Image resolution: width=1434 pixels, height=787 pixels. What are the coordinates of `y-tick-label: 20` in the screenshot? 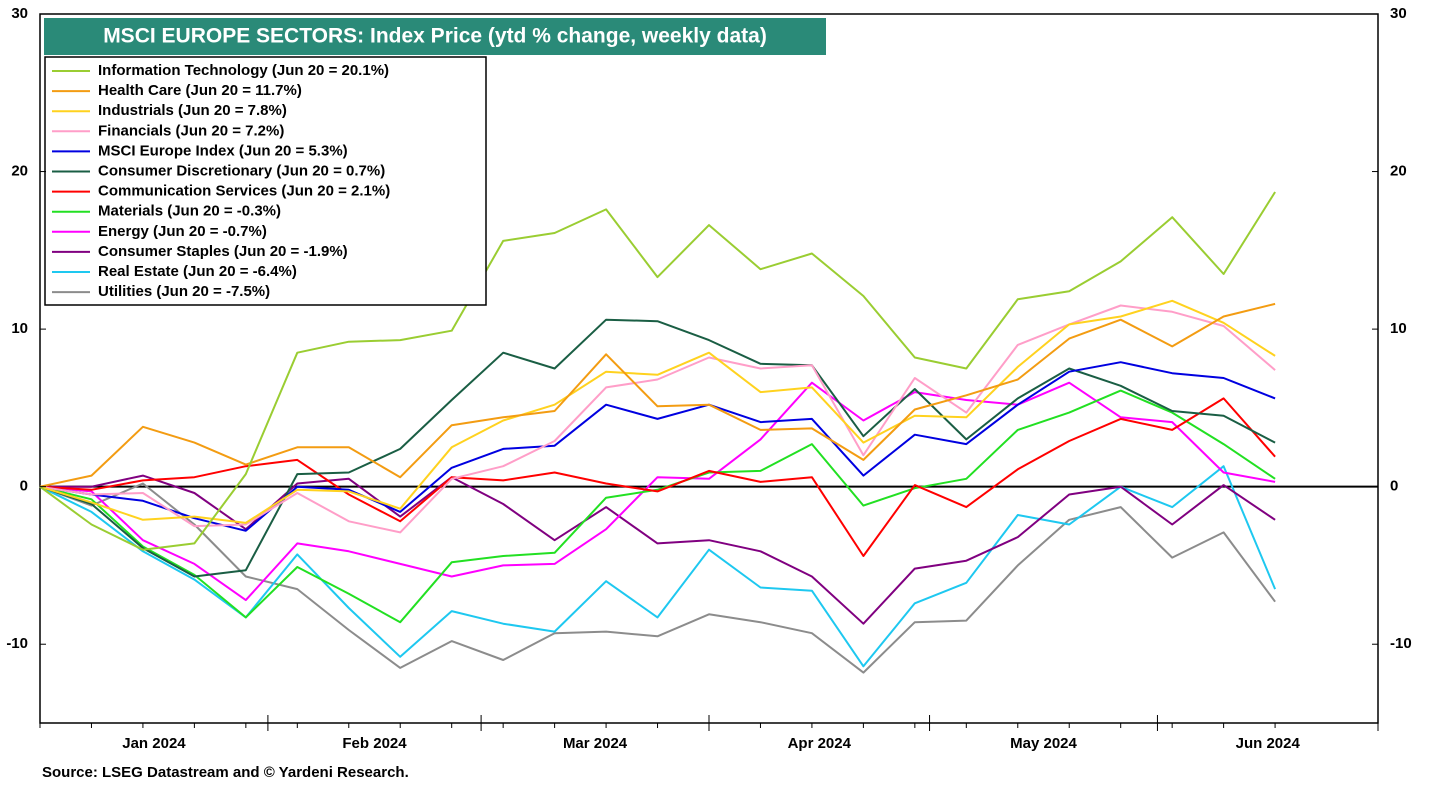 It's located at (19, 171).